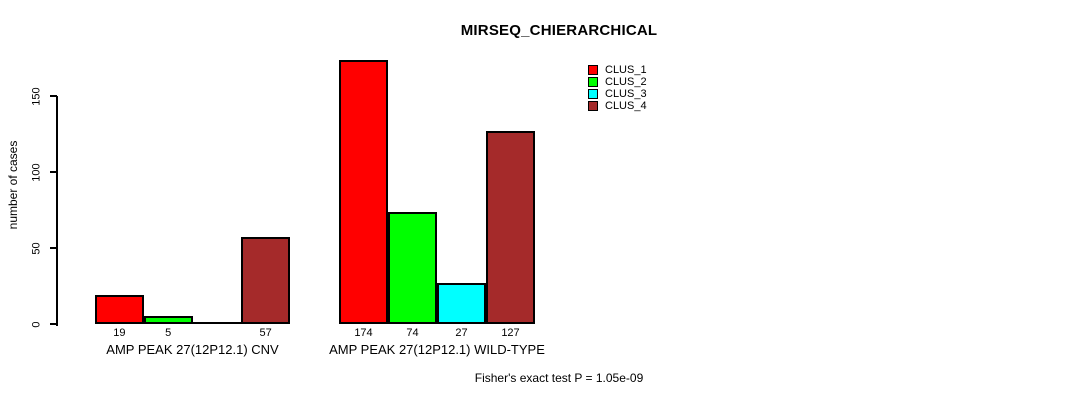 The height and width of the screenshot is (400, 1090). I want to click on legend-item: CLUS_4, so click(617, 106).